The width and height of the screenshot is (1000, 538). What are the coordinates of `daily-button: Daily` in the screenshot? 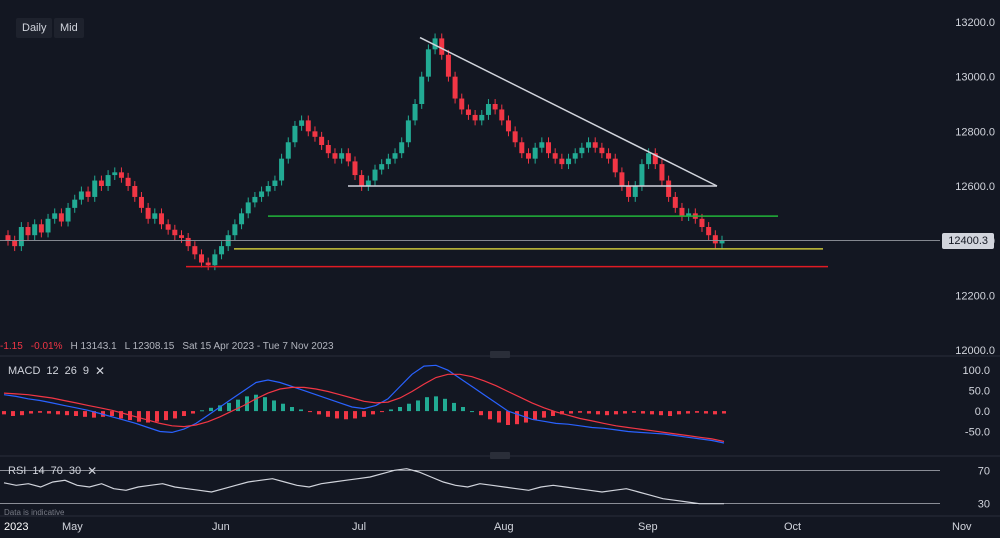 It's located at (34, 28).